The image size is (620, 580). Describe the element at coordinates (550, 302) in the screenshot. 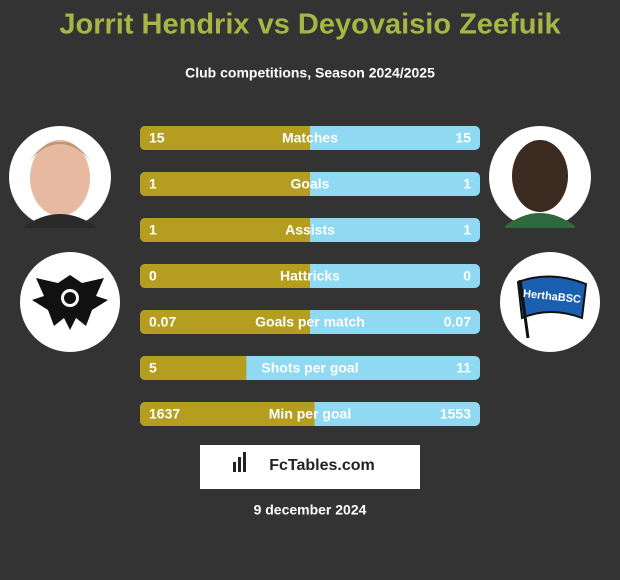

I see `right-club-logo: HerthaBSC` at that location.